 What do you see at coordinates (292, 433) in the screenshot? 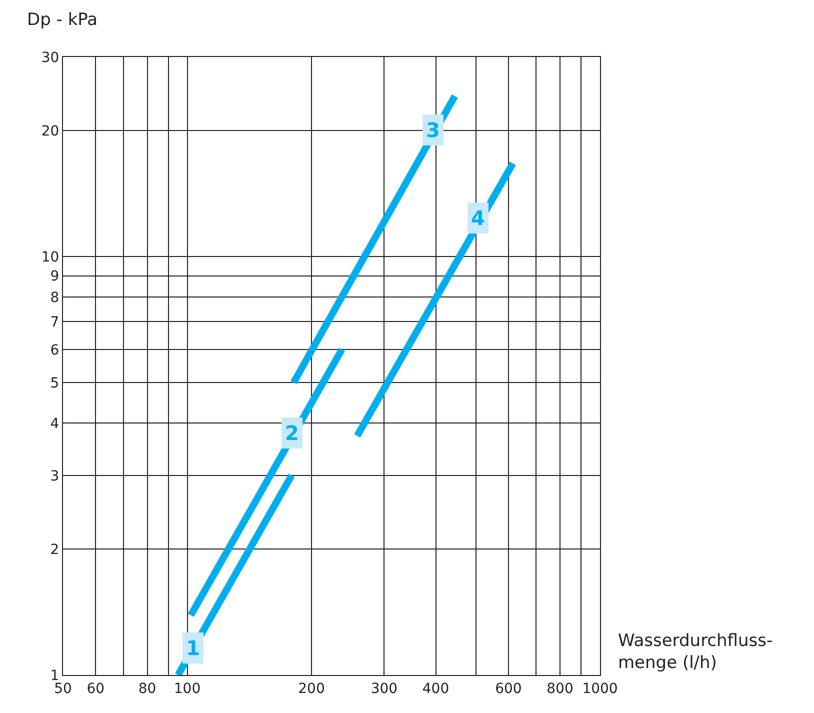
I see `annotation: 2` at bounding box center [292, 433].